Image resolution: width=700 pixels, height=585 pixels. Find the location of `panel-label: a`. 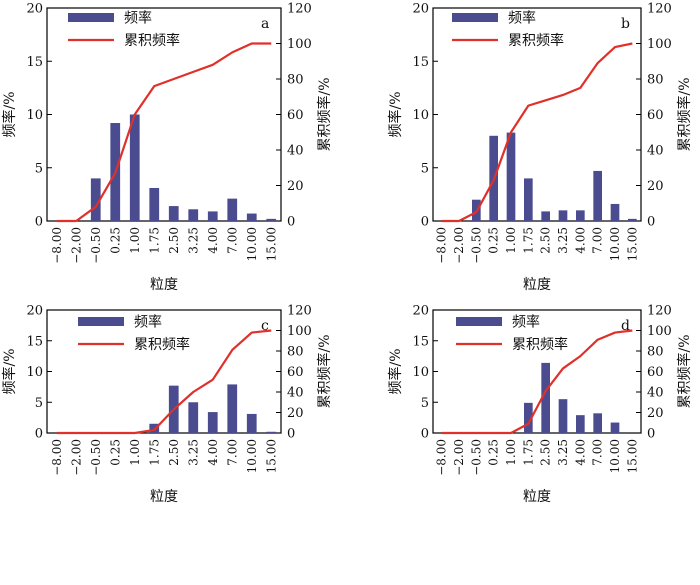

panel-label: a is located at coordinates (265, 24).